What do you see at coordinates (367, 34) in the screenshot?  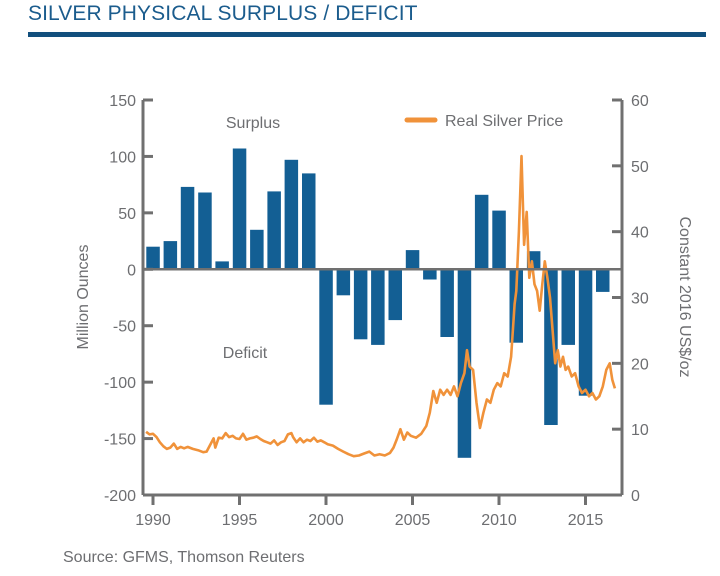 I see `title-rule` at bounding box center [367, 34].